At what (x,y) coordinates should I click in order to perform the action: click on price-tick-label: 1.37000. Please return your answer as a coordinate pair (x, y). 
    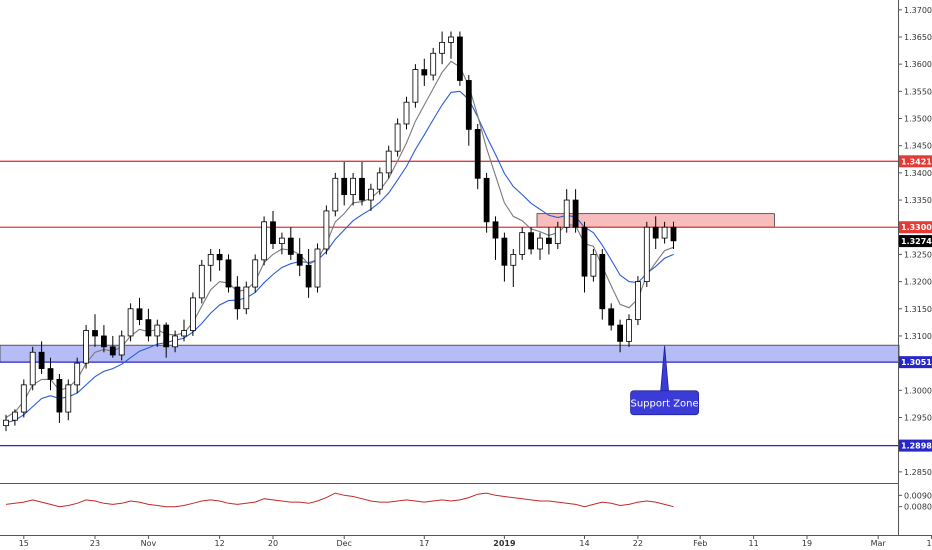
    Looking at the image, I should click on (918, 10).